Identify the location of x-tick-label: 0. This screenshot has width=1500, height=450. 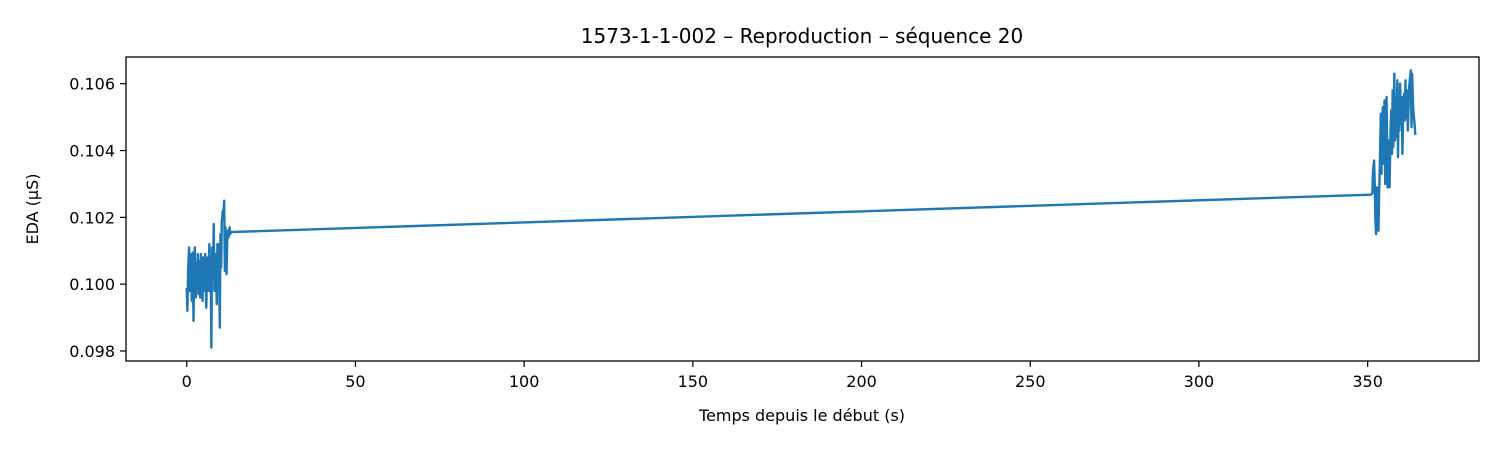
(187, 381).